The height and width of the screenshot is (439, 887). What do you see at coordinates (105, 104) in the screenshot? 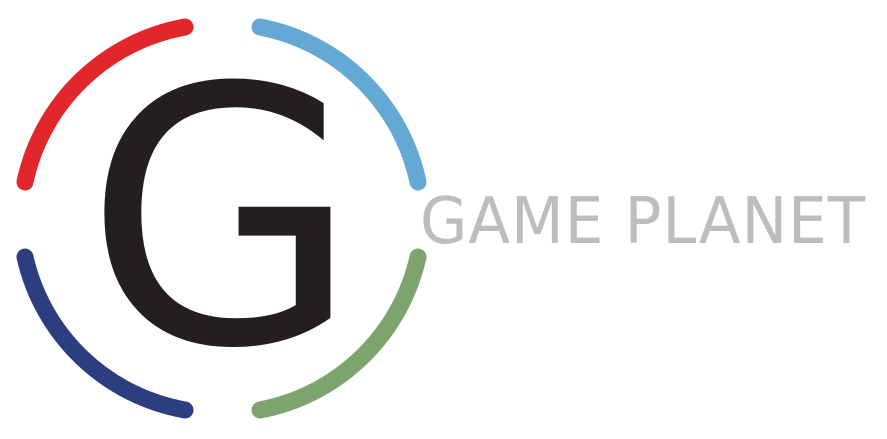
I see `arc-top-left` at bounding box center [105, 104].